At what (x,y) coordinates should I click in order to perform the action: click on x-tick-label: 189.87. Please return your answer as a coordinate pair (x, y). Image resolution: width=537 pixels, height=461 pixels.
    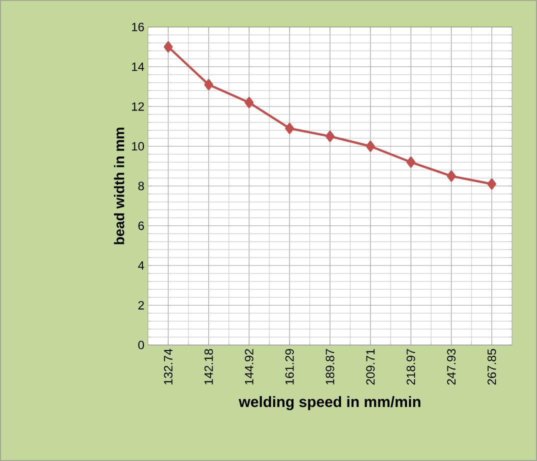
    Looking at the image, I should click on (330, 366).